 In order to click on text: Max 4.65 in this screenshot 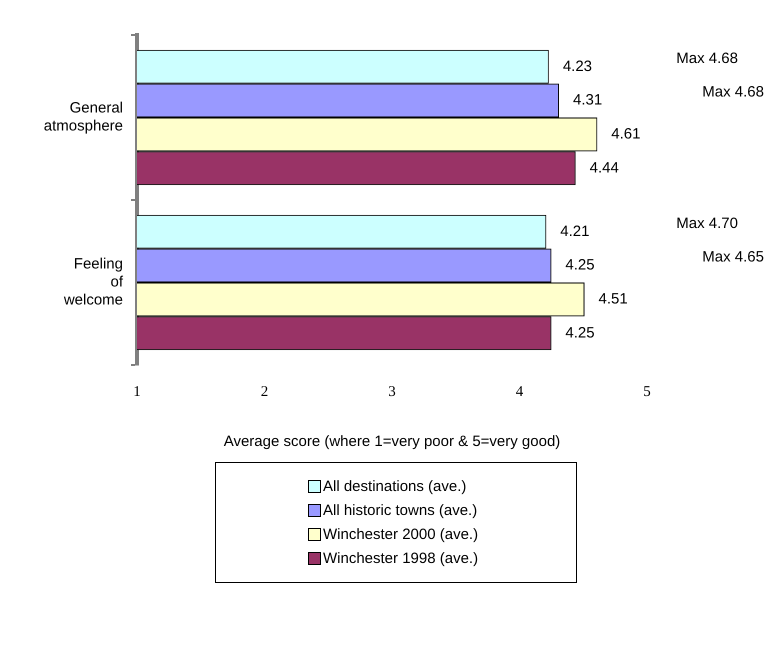, I will do `click(733, 257)`.